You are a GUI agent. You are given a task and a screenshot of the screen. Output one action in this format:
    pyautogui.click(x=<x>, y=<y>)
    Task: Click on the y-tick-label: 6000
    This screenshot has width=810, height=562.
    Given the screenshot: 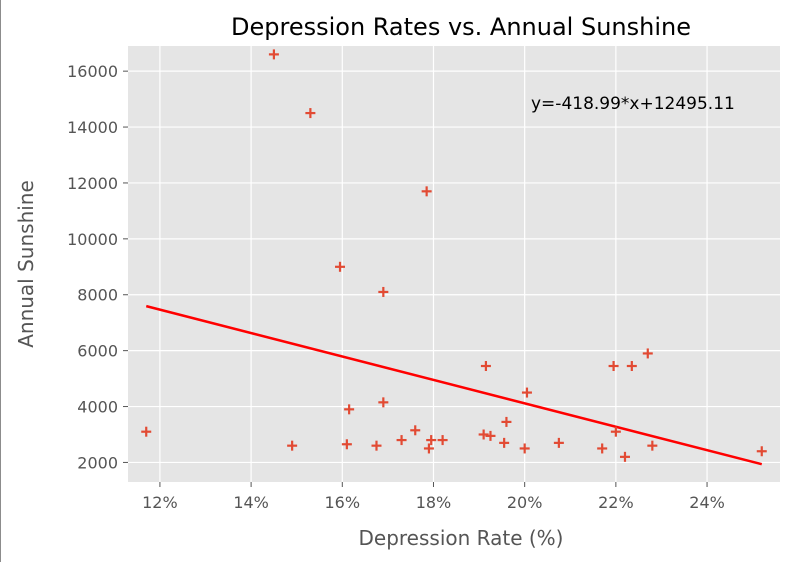 What is the action you would take?
    pyautogui.click(x=97, y=351)
    